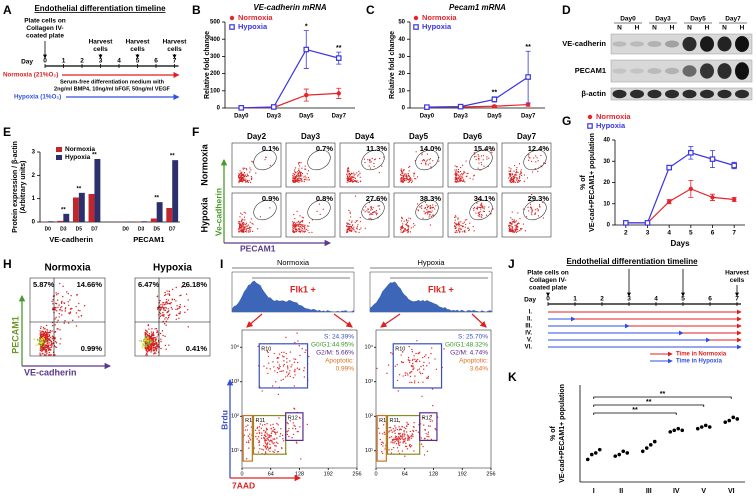 The image size is (756, 498). Describe the element at coordinates (473, 136) in the screenshot. I see `day-header: Day6` at that location.